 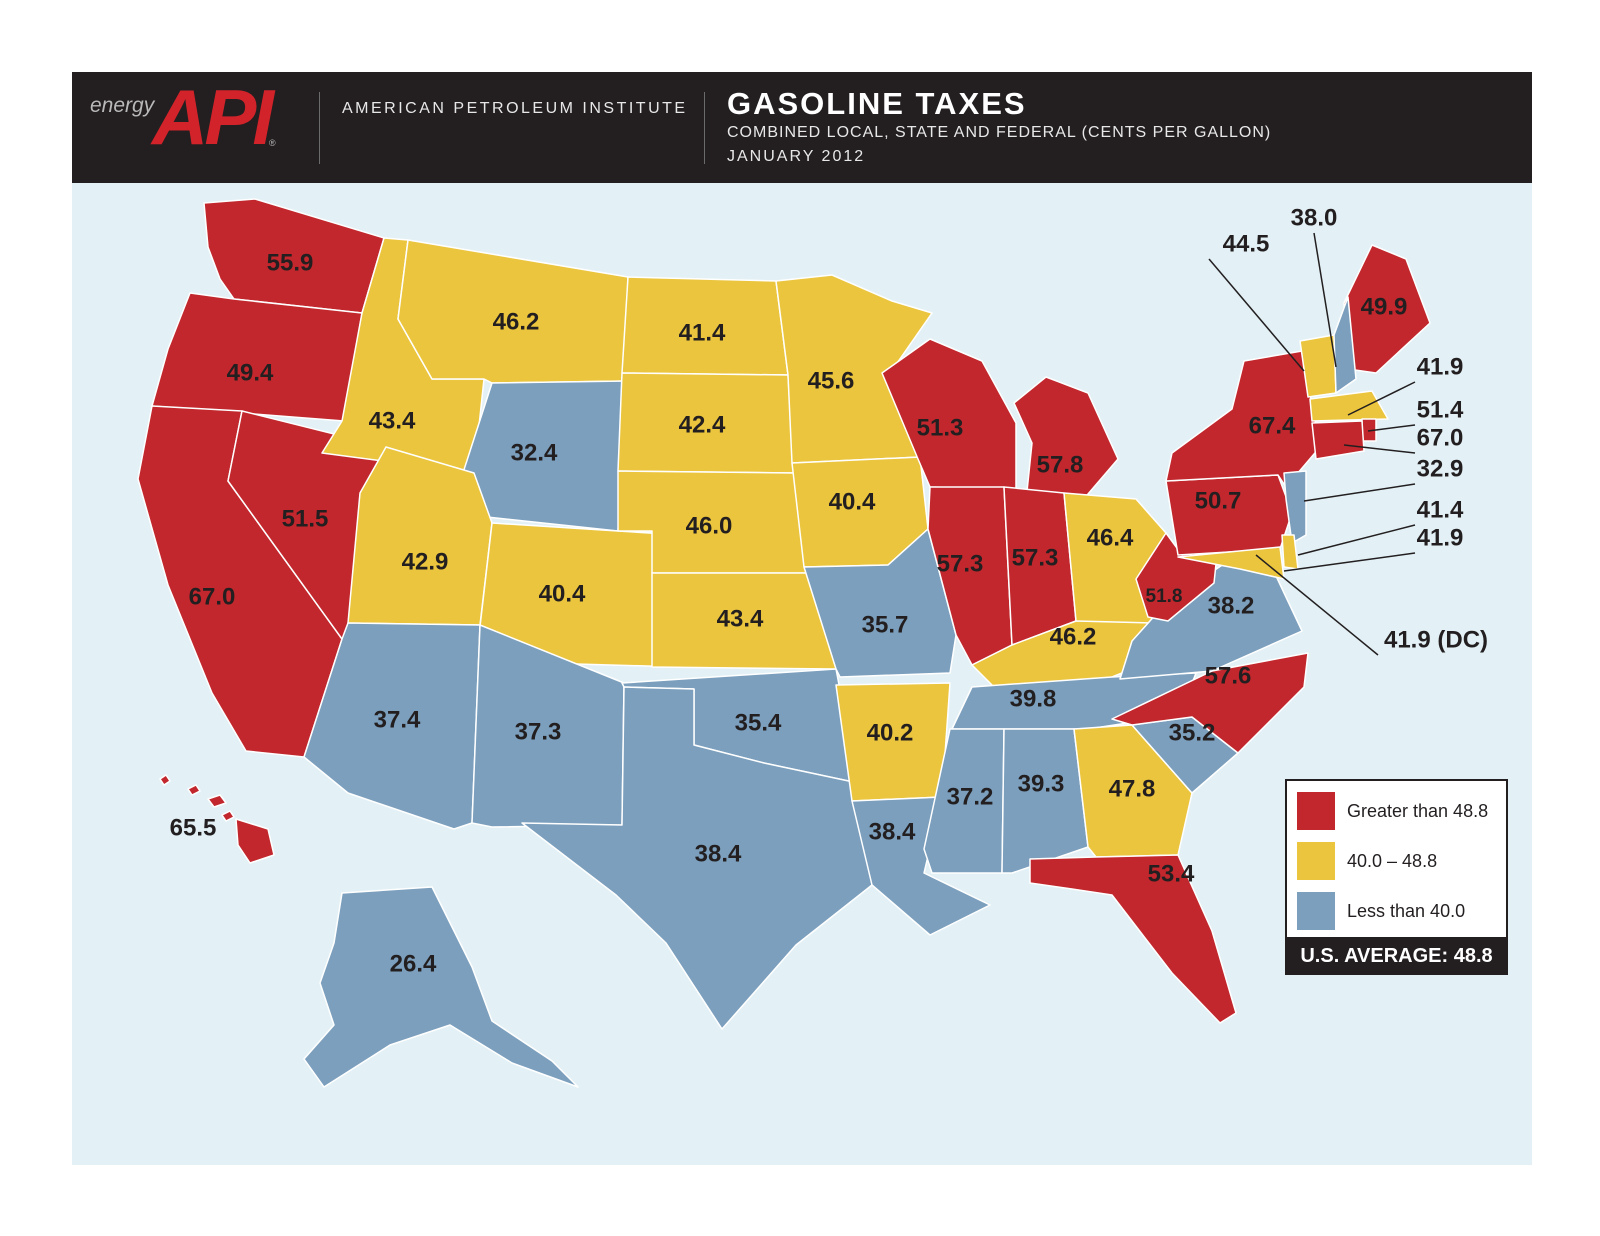 I want to click on state-nj, so click(x=1295, y=507).